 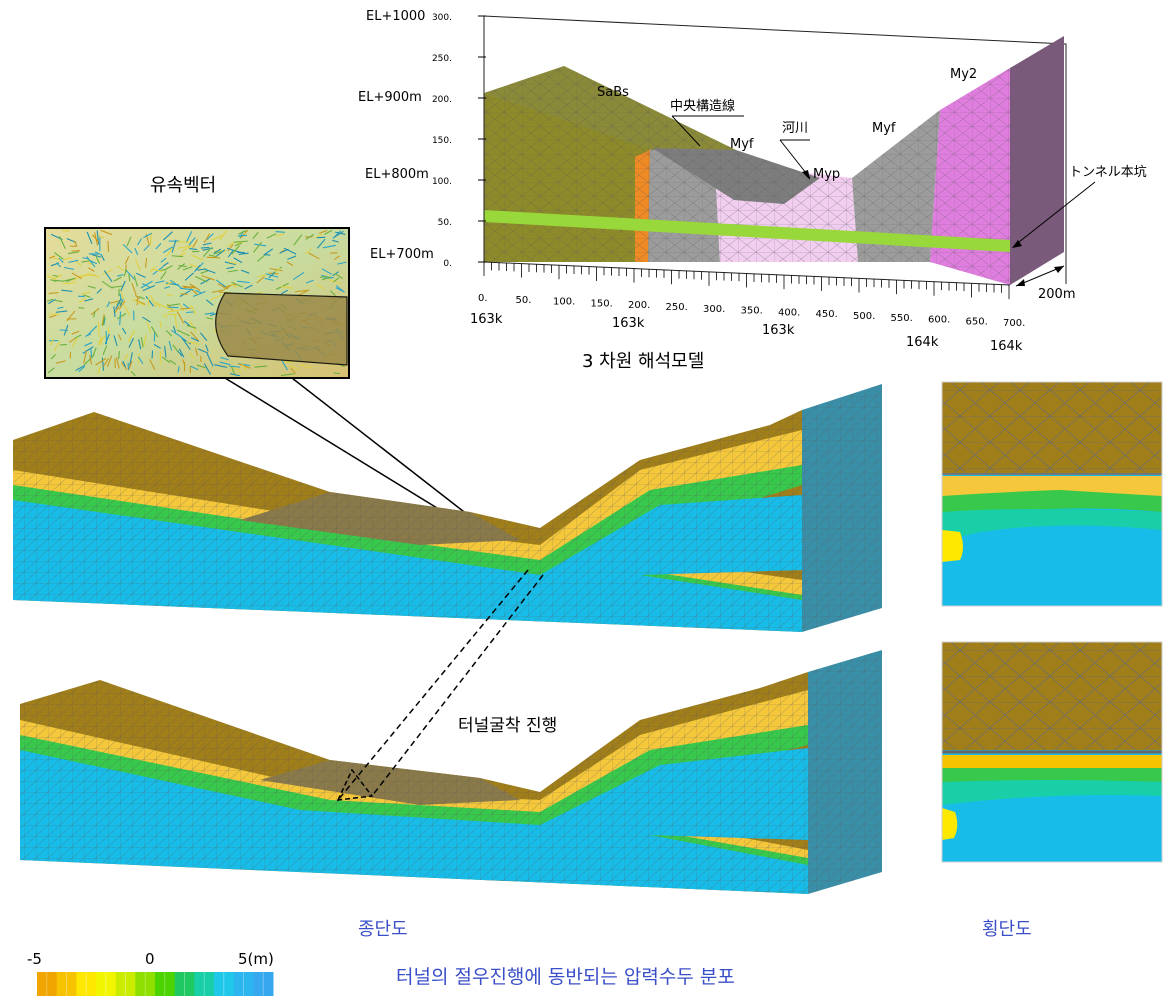 I want to click on geo-label-sabs: SaBs, so click(x=613, y=92).